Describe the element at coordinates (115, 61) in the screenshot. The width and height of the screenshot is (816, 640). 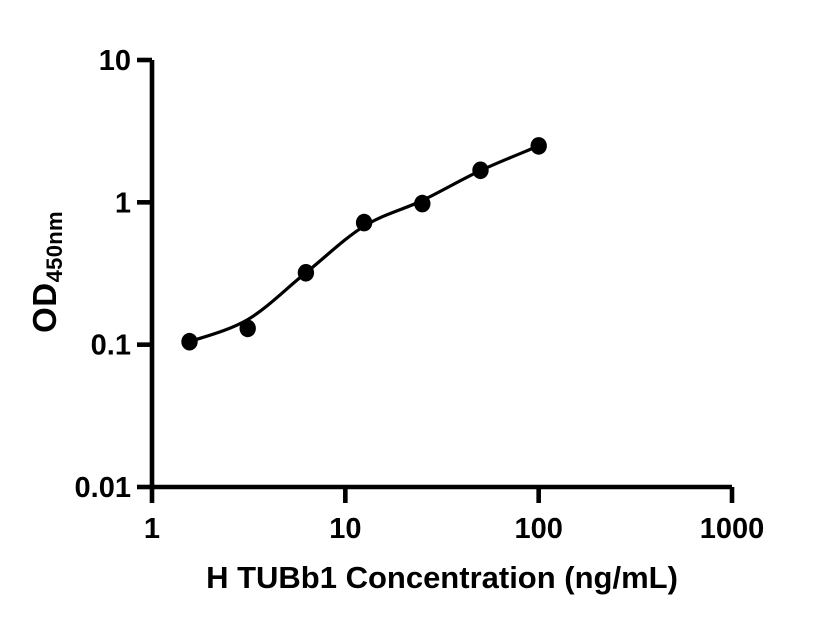
I see `y-tick-label: 10` at that location.